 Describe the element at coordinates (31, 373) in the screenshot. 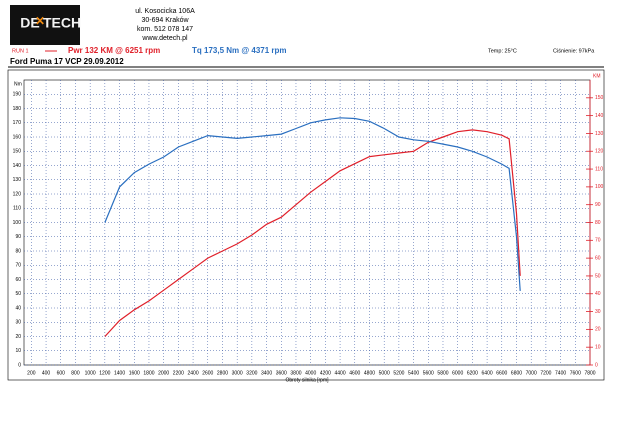

I see `x-tick-label: 200` at that location.